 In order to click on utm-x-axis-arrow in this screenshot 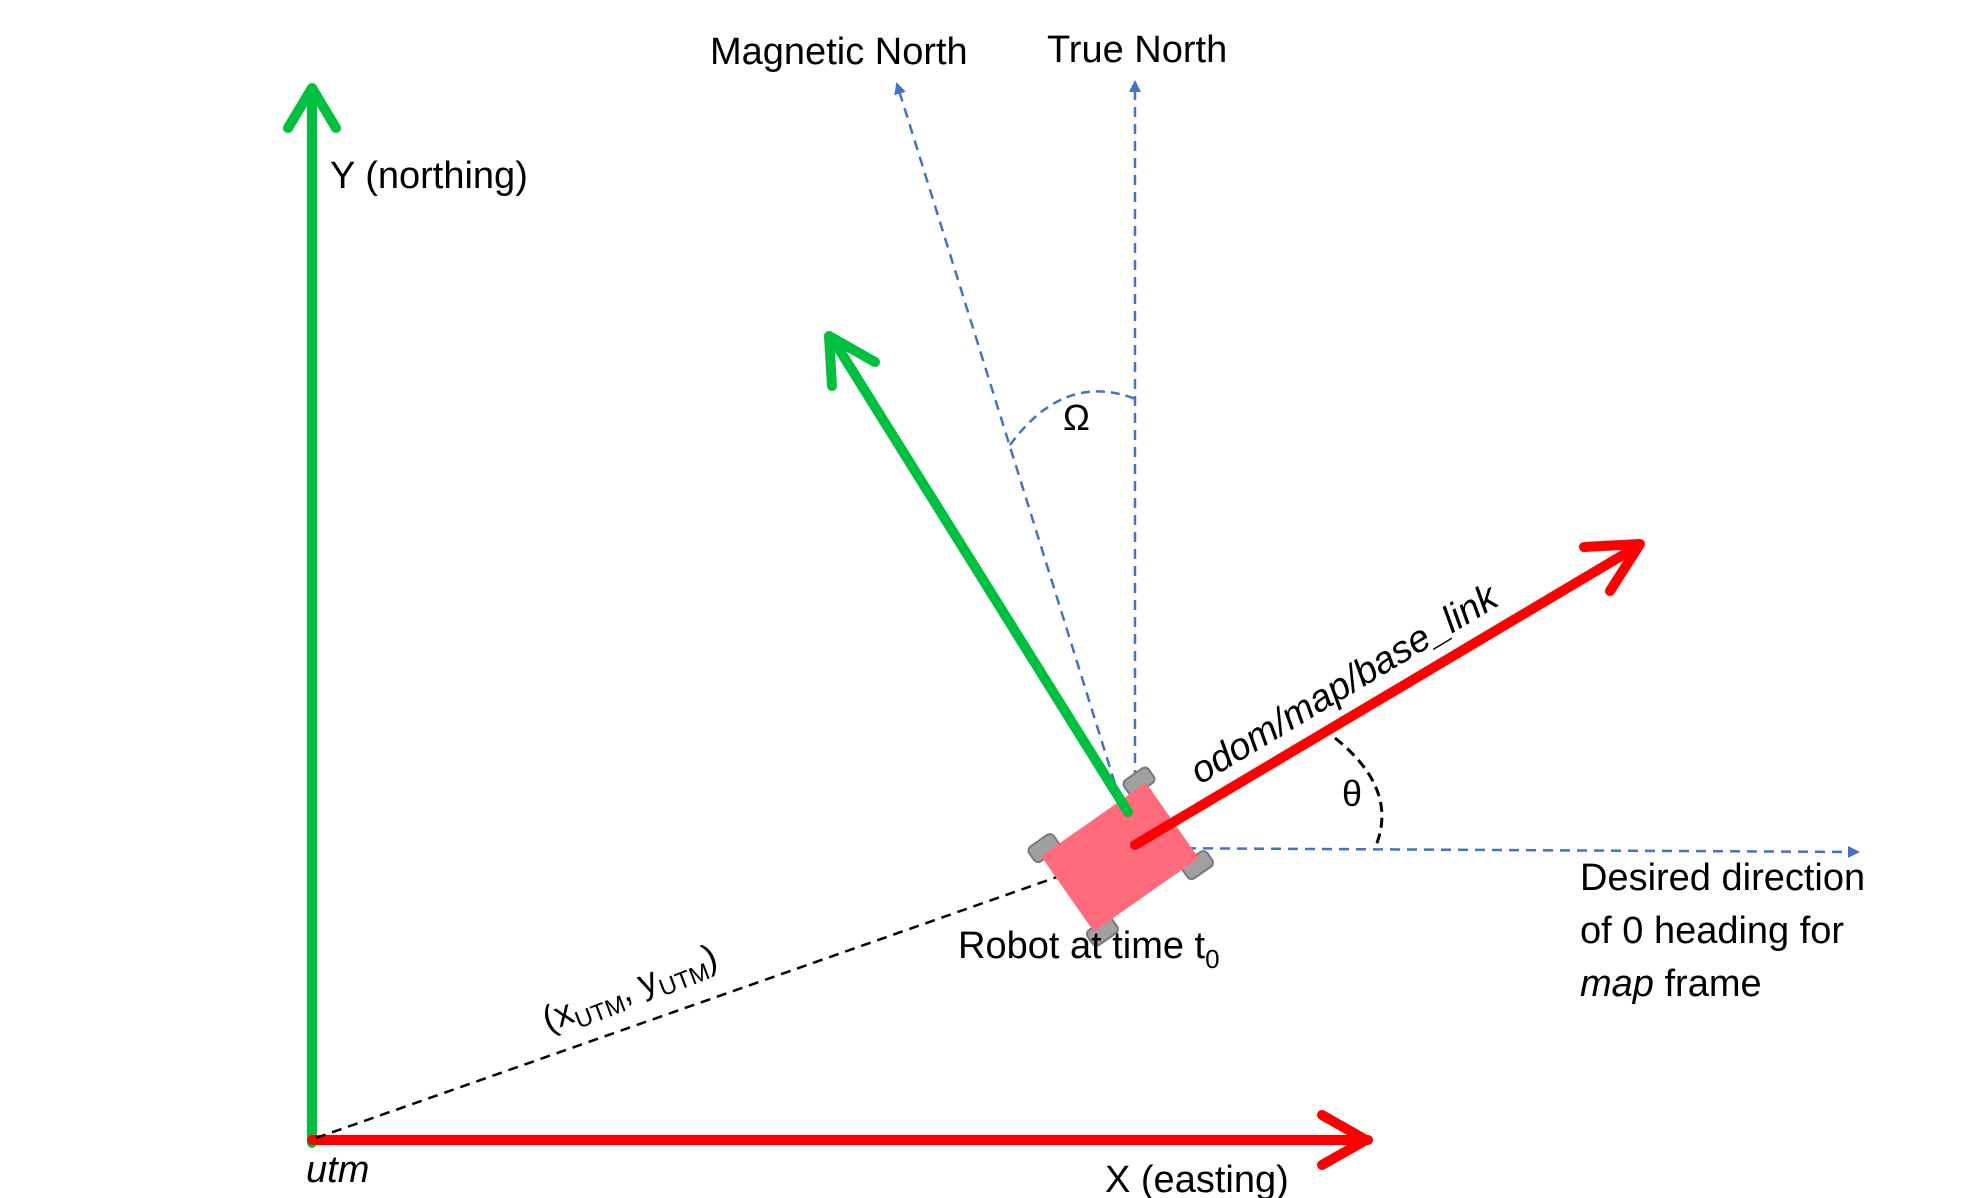, I will do `click(840, 1140)`.